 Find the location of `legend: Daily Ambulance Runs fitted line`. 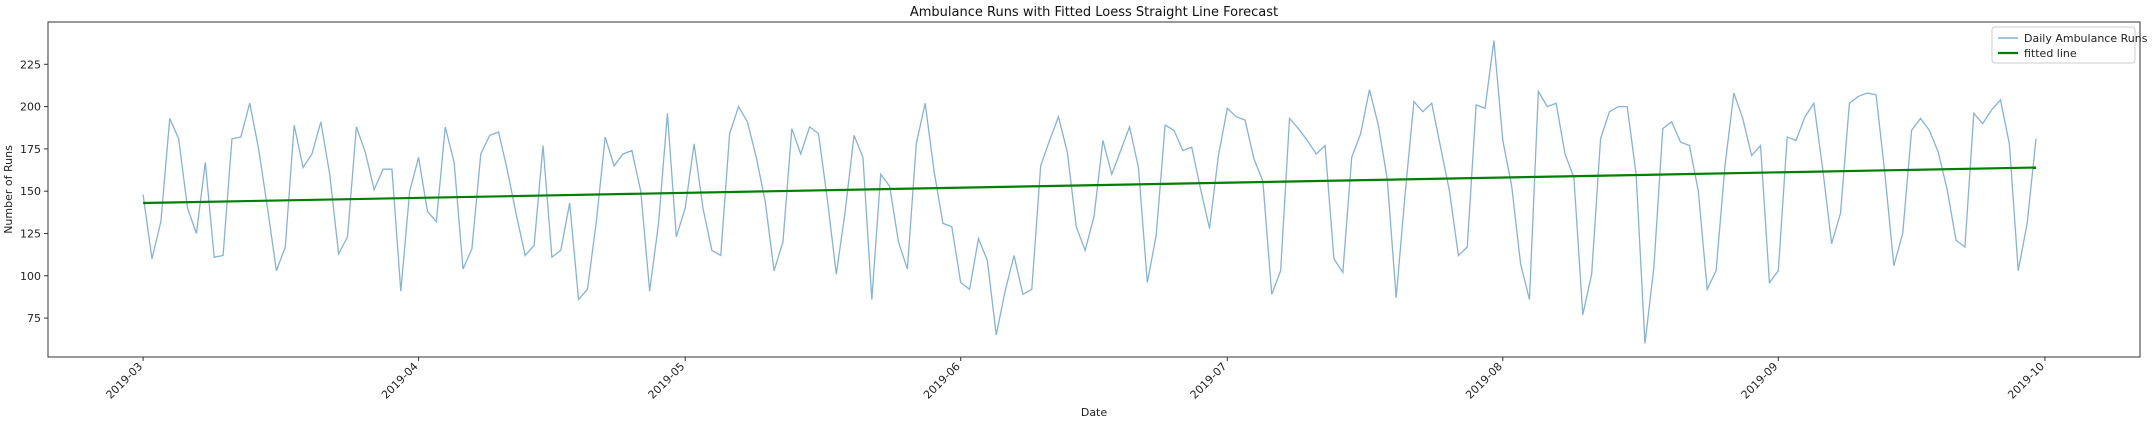

legend: Daily Ambulance Runs fitted line is located at coordinates (2069, 45).